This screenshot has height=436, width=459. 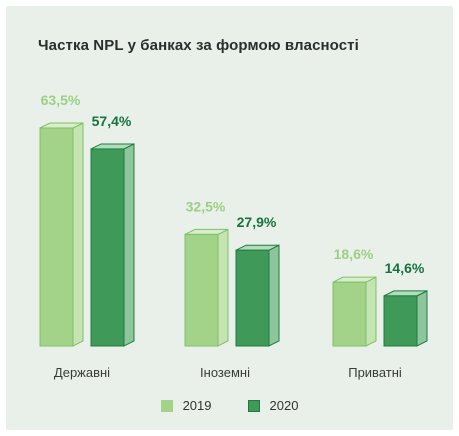 I want to click on legend-item-2020: 2020, so click(x=273, y=405).